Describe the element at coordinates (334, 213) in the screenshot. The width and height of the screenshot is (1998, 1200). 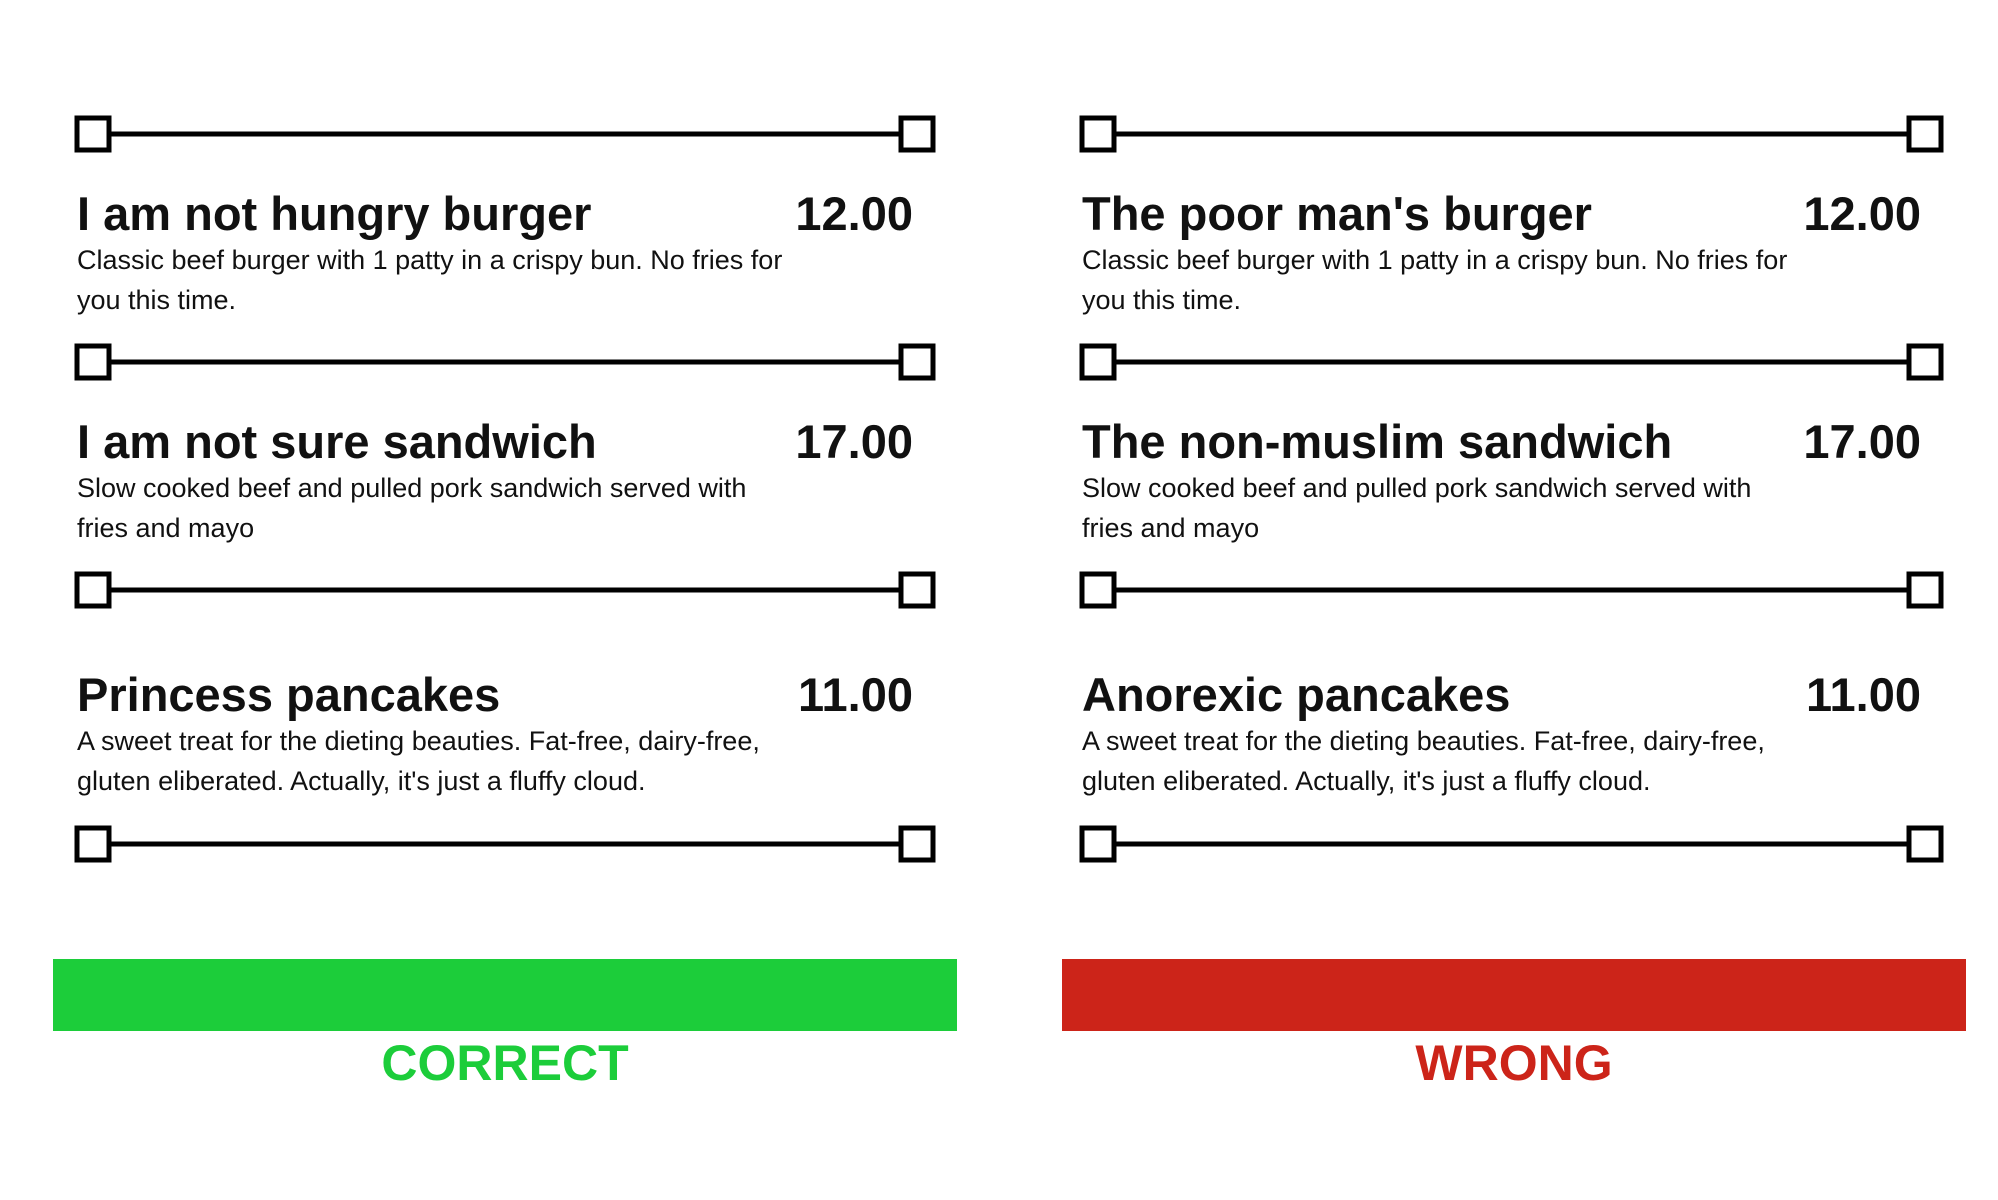
I see `item-name: I am not hungry burger` at that location.